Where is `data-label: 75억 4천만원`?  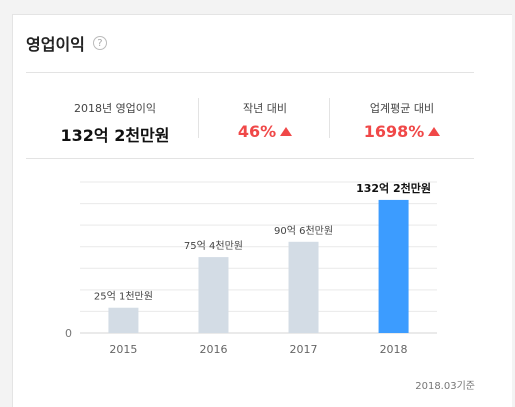 data-label: 75억 4천만원 is located at coordinates (213, 246).